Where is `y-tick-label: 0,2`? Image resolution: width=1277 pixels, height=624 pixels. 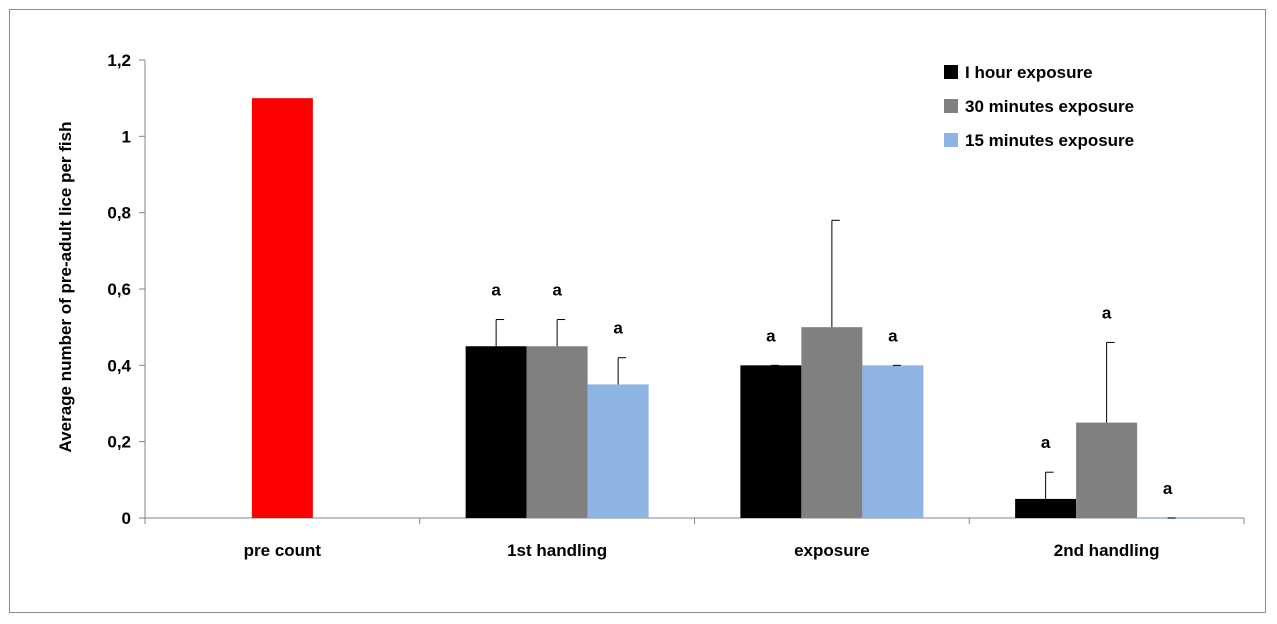
y-tick-label: 0,2 is located at coordinates (119, 442).